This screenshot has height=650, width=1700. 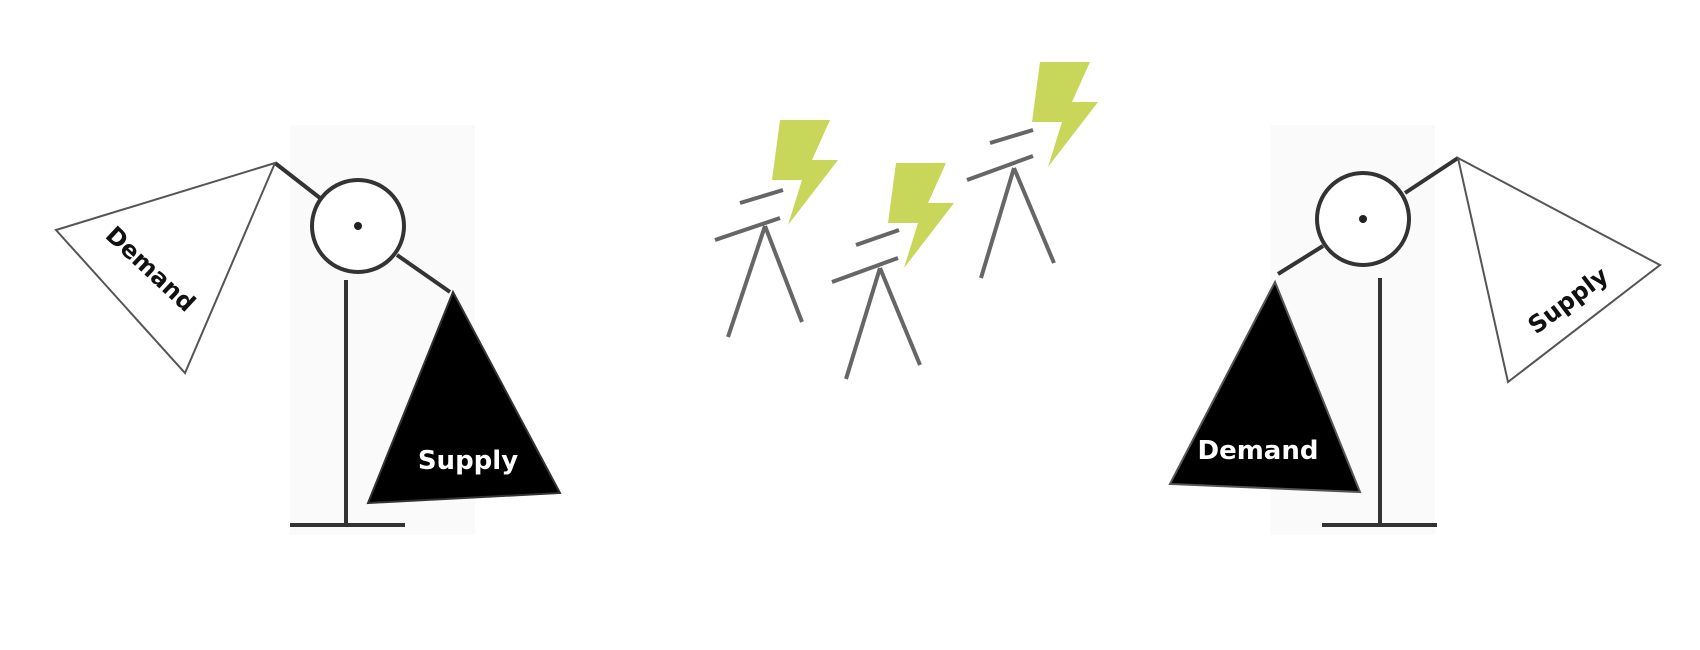 What do you see at coordinates (1300, 260) in the screenshot?
I see `right-scale-lower-arm` at bounding box center [1300, 260].